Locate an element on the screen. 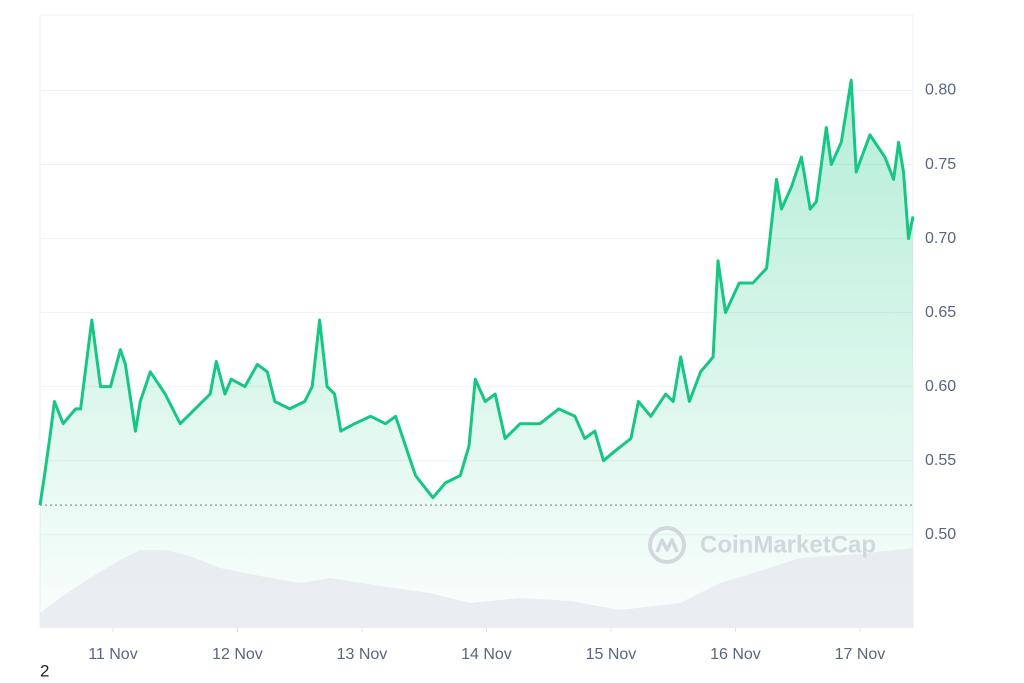 This screenshot has height=683, width=1024. y-tick-label: 0.50 is located at coordinates (940, 534).